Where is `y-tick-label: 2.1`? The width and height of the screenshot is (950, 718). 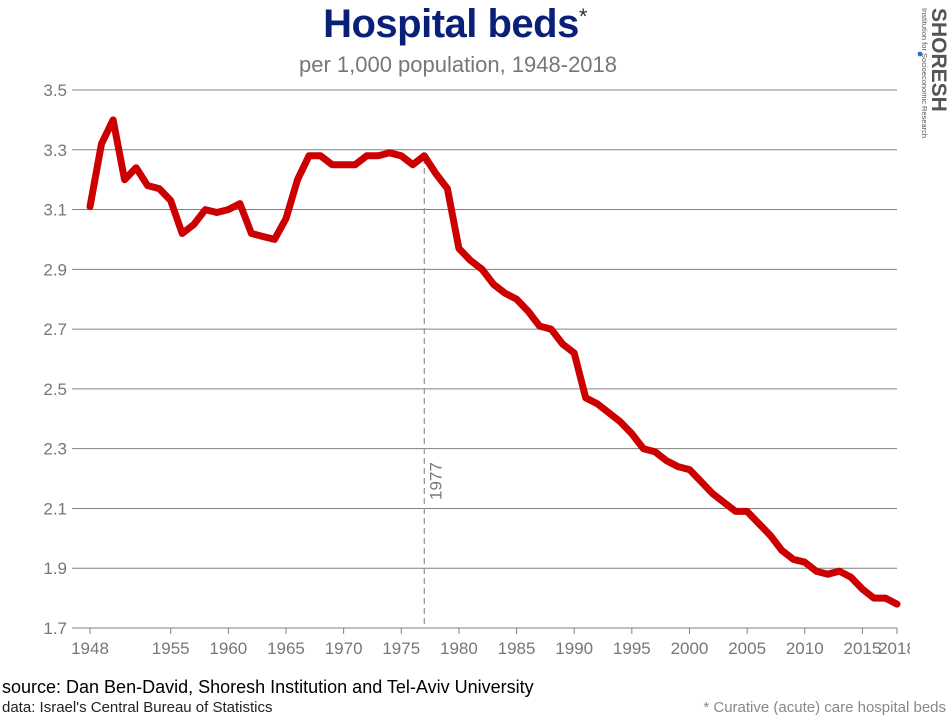
y-tick-label: 2.1 is located at coordinates (55, 508).